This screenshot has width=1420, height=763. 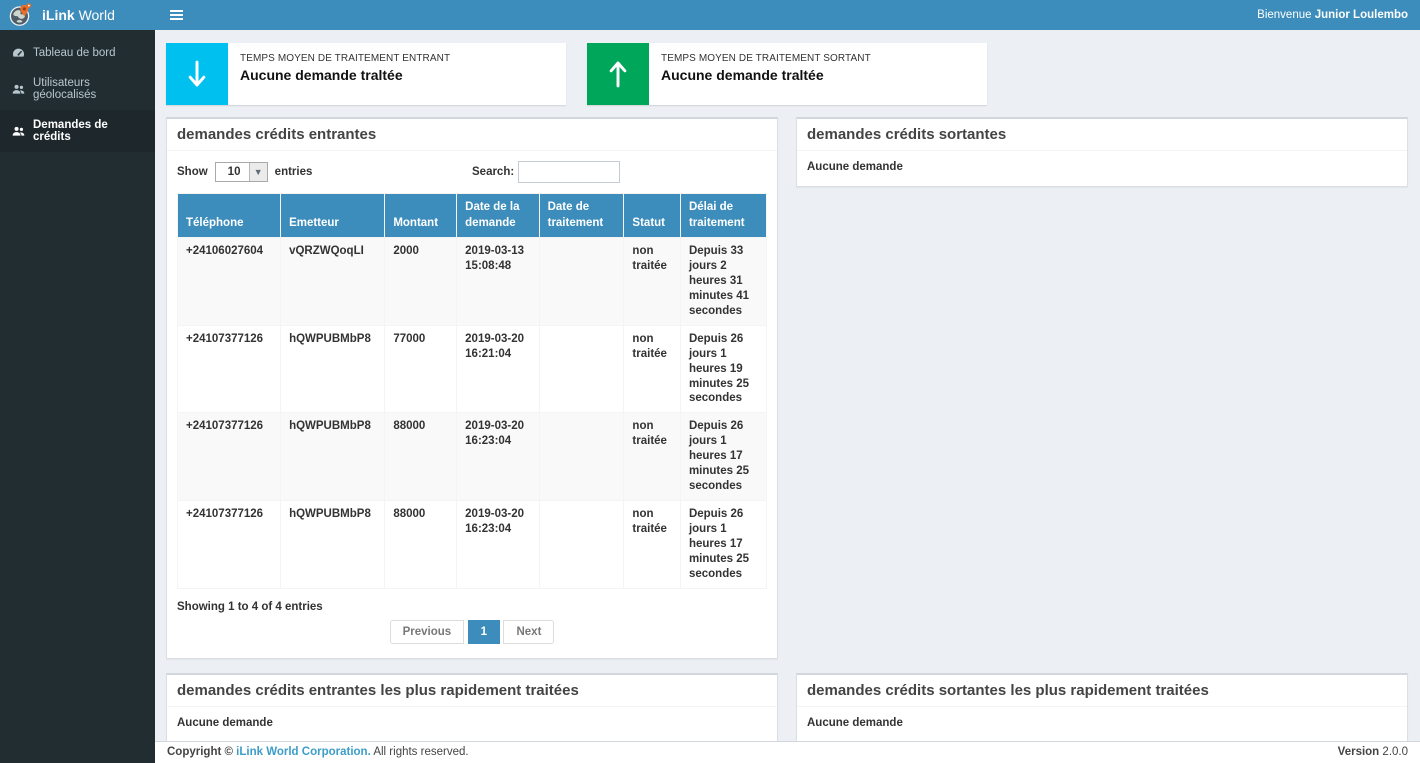 I want to click on sidebar-toggle-button, so click(x=176, y=15).